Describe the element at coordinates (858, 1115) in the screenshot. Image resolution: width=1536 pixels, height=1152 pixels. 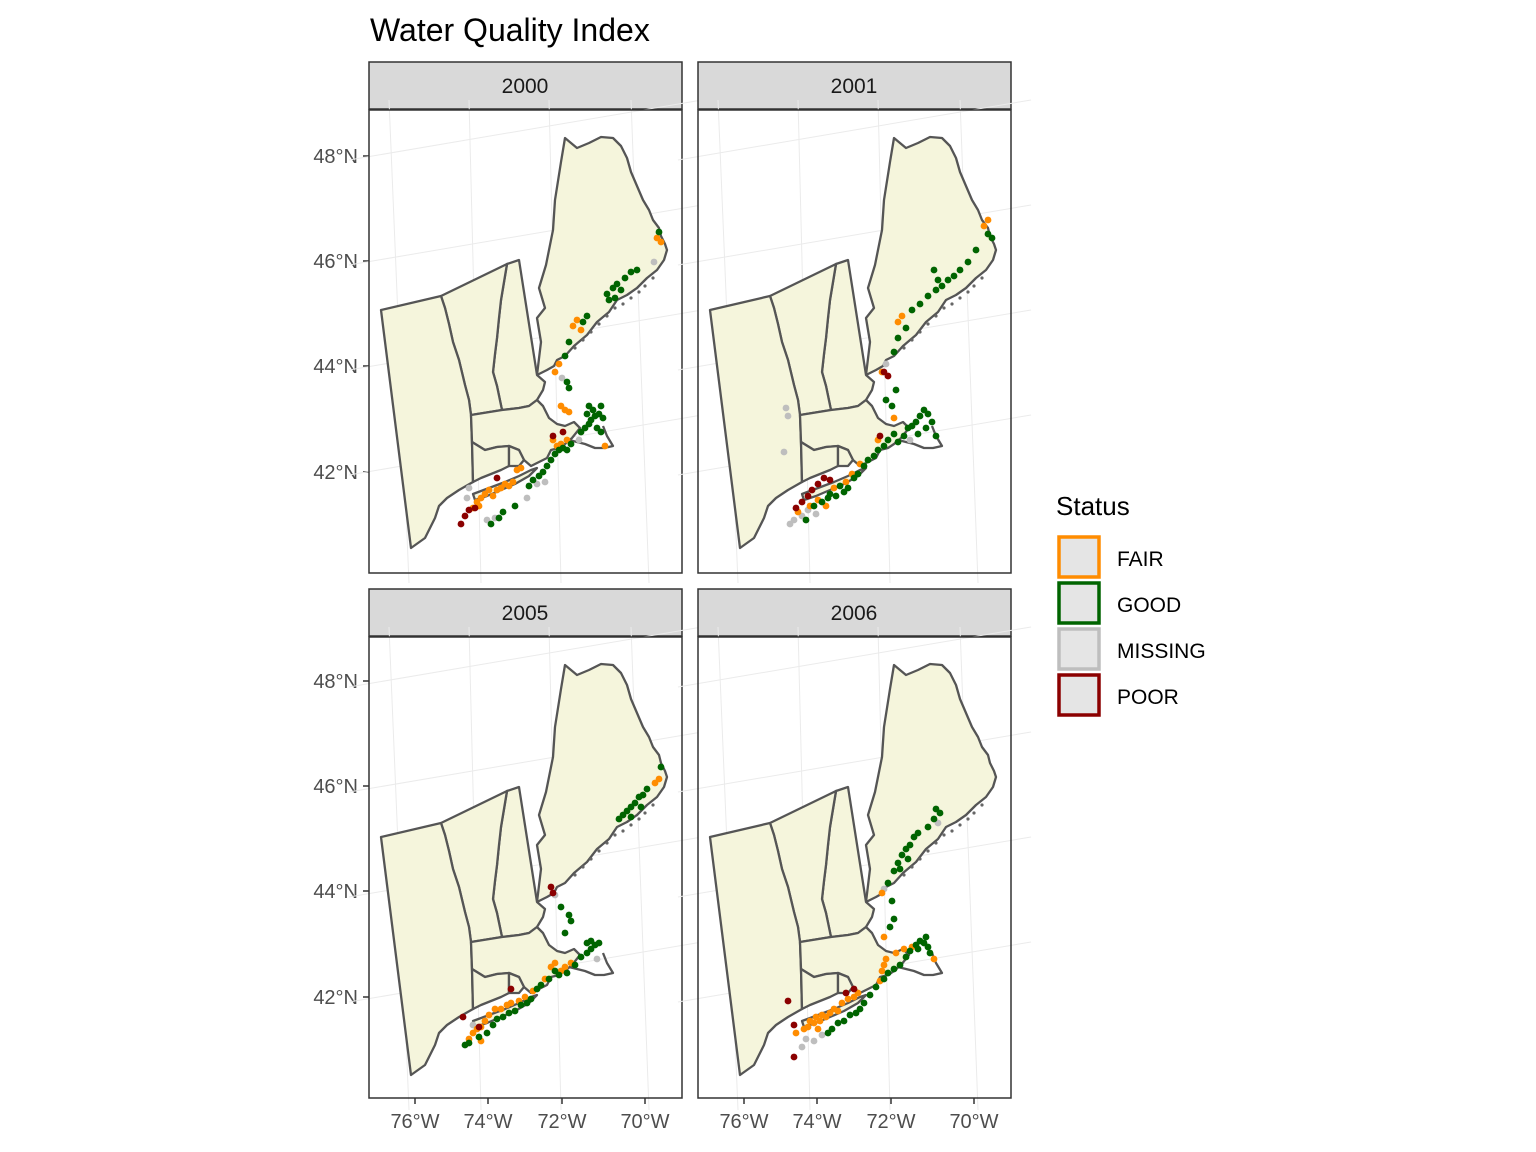
I see `x-axis-right: 76°W 74°W 72°W 70°W` at that location.